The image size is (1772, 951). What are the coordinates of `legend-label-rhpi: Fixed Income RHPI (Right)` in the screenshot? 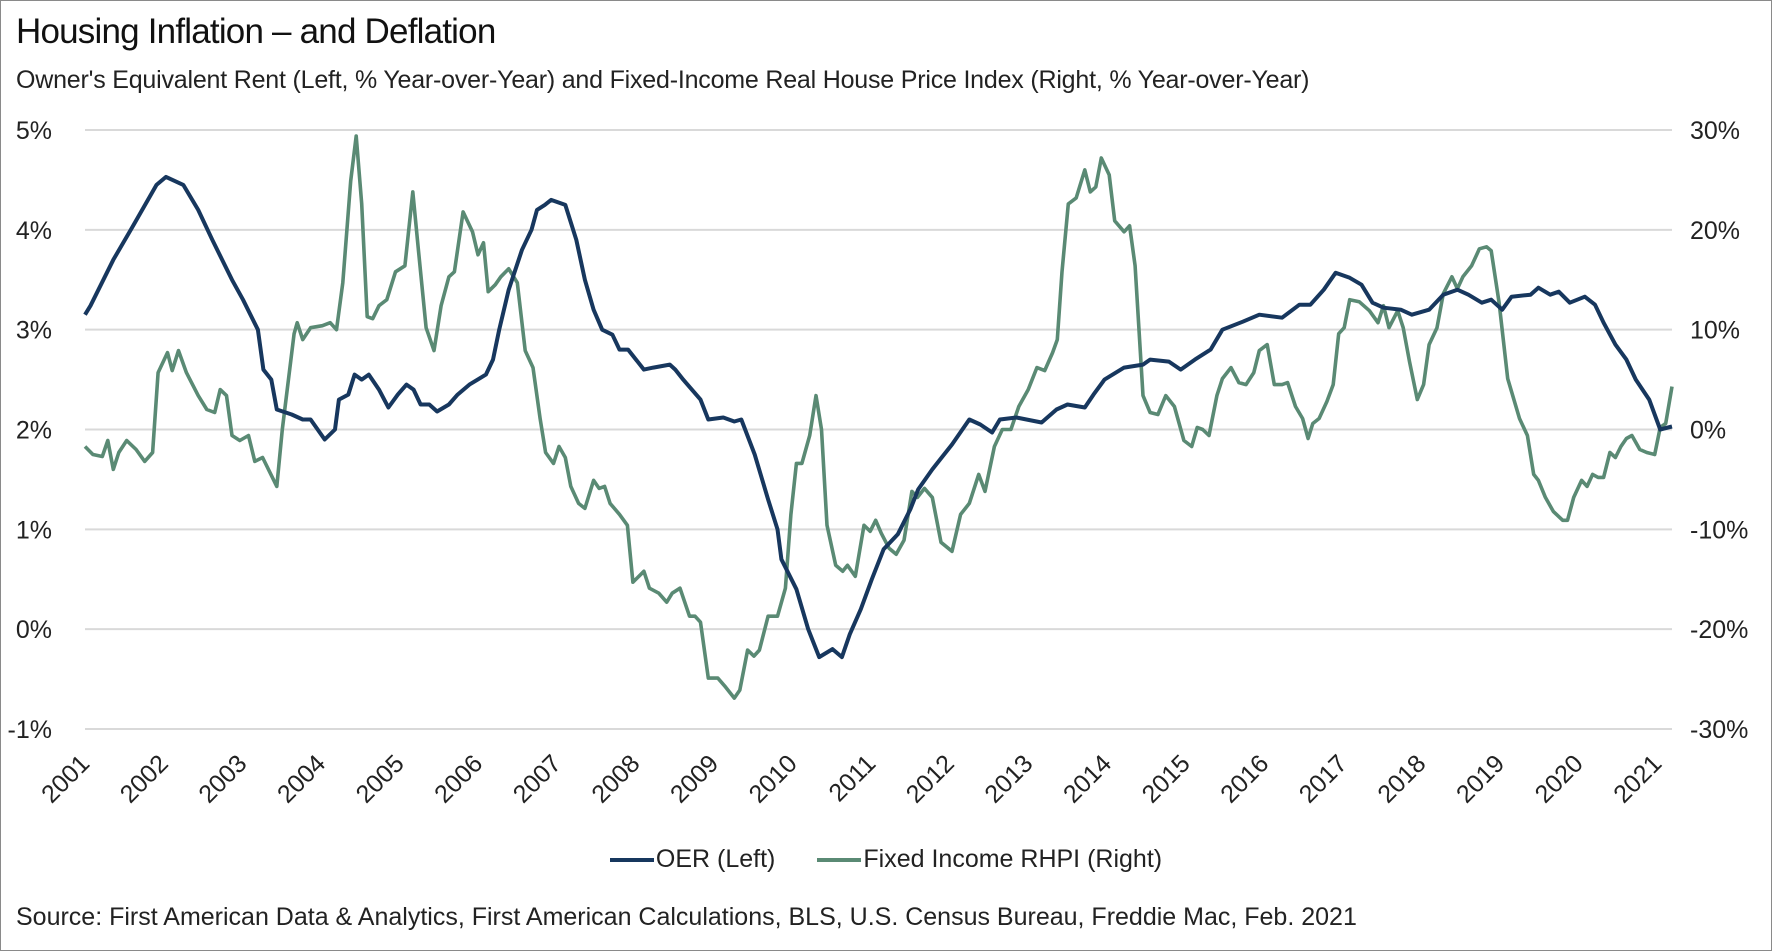 It's located at (1013, 859).